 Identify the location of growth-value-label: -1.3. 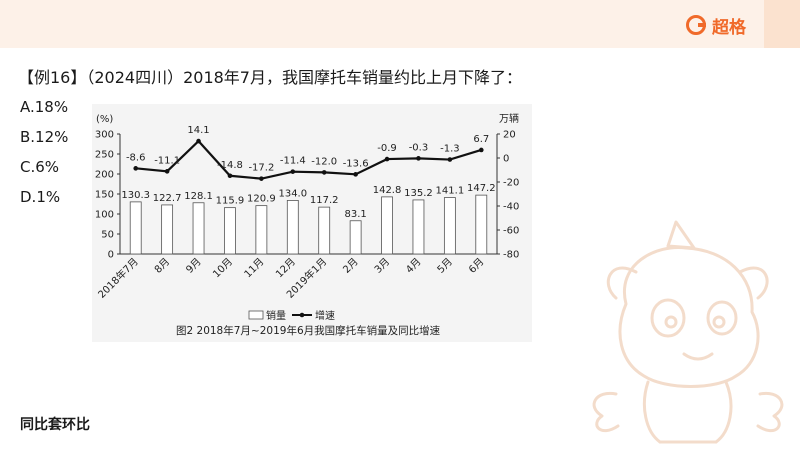
(450, 149).